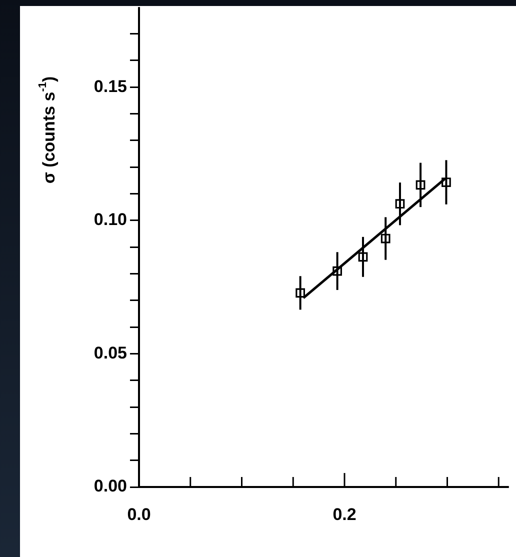  Describe the element at coordinates (110, 86) in the screenshot. I see `y-tick-label: 0.15` at that location.